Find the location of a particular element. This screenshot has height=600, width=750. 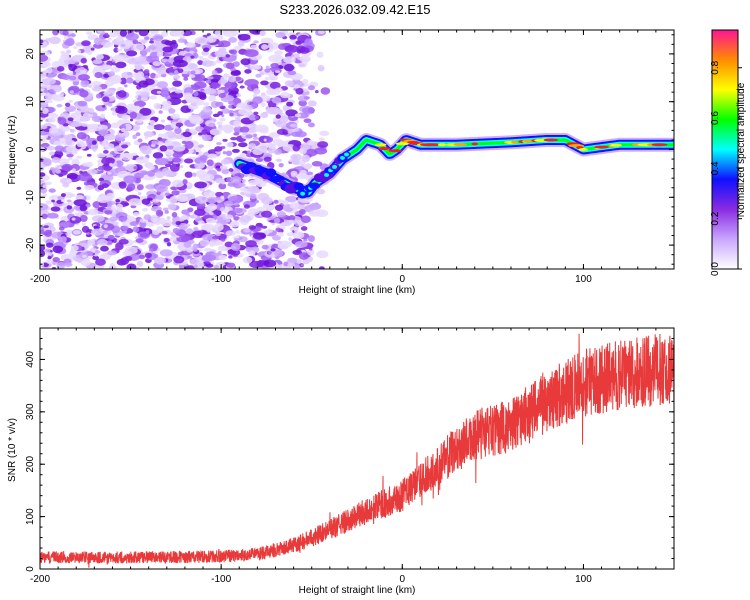

spectrogram-y-tick-label: -10 is located at coordinates (30, 197).